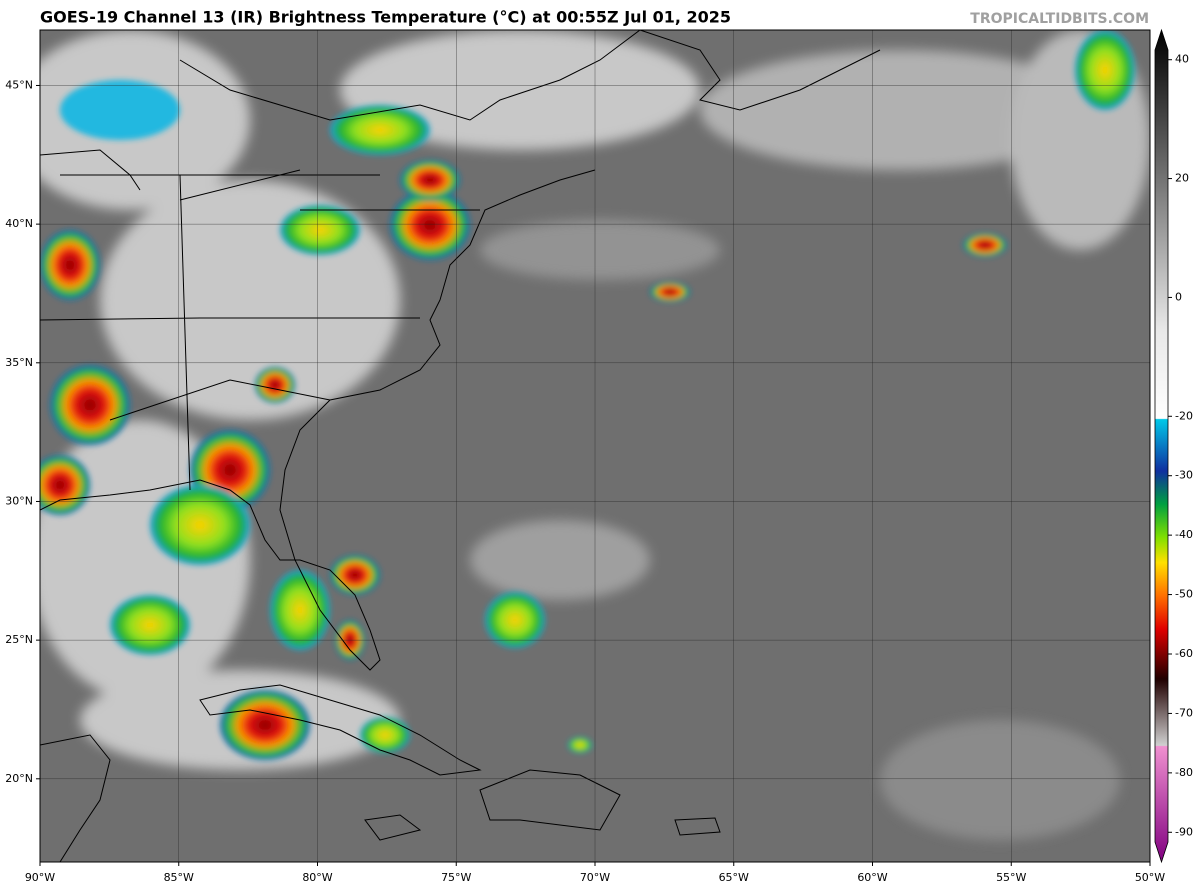  Describe the element at coordinates (179, 877) in the screenshot. I see `x-tick-label: 85°W` at that location.